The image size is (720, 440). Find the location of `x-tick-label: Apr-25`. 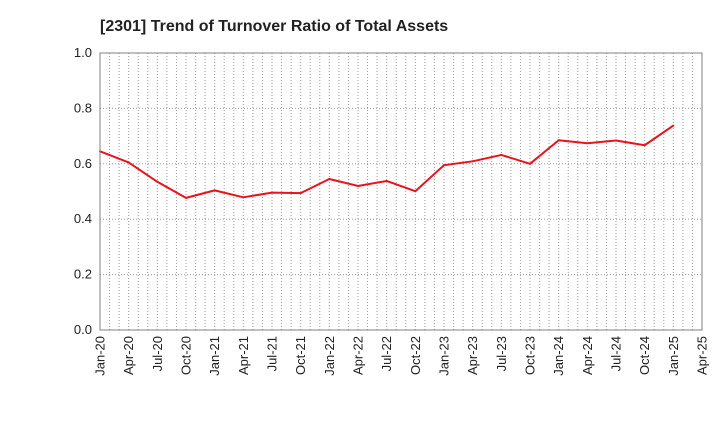

x-tick-label: Apr-25 is located at coordinates (702, 355).